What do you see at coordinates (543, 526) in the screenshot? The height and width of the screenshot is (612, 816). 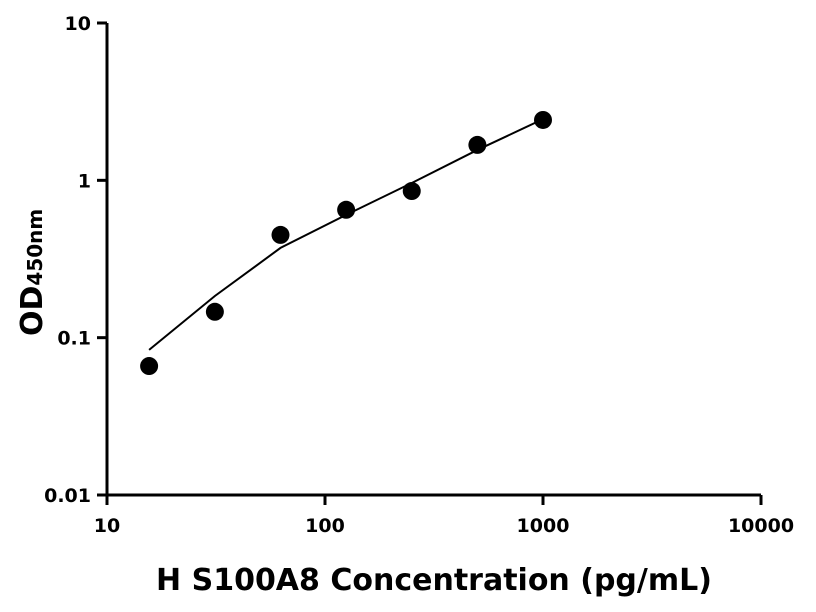 I see `x-tick-label: 1000` at bounding box center [543, 526].